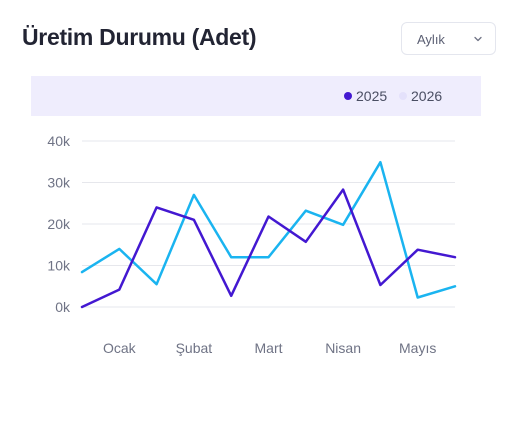 The height and width of the screenshot is (423, 518). What do you see at coordinates (403, 96) in the screenshot?
I see `legend-dot-2026` at bounding box center [403, 96].